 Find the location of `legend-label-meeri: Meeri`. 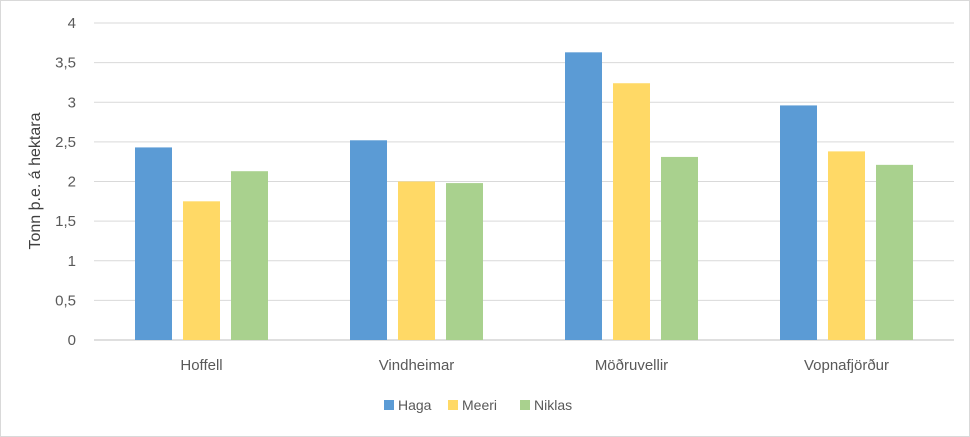

legend-label-meeri: Meeri is located at coordinates (479, 405).